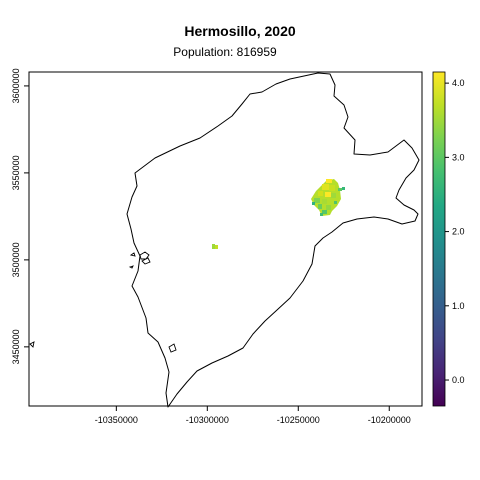  Describe the element at coordinates (239, 31) in the screenshot. I see `map-title: Hermosillo, 2020` at that location.